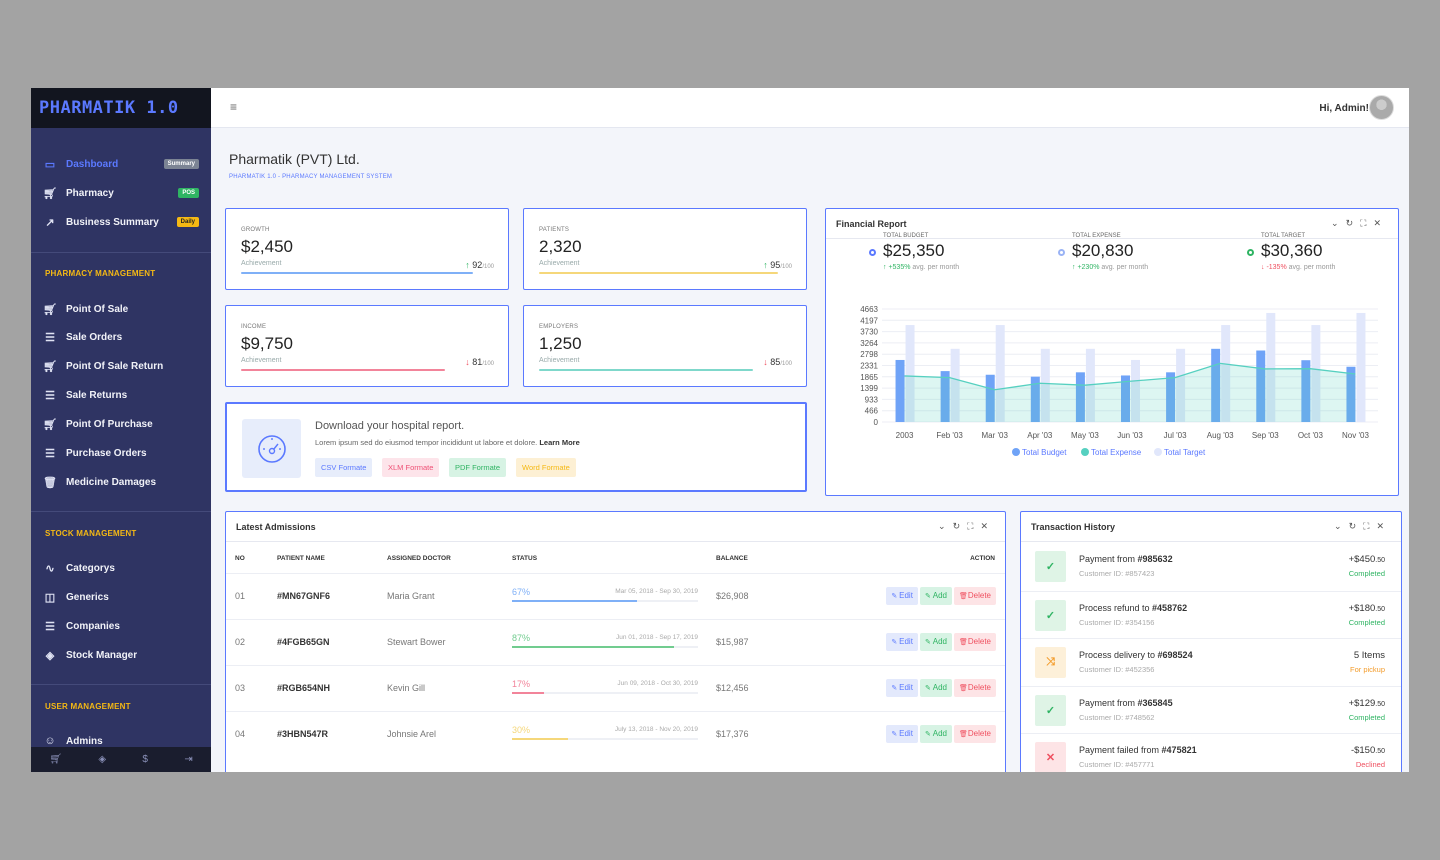 The width and height of the screenshot is (1440, 860). Describe the element at coordinates (234, 107) in the screenshot. I see `menu-toggle-icon: ≡` at that location.